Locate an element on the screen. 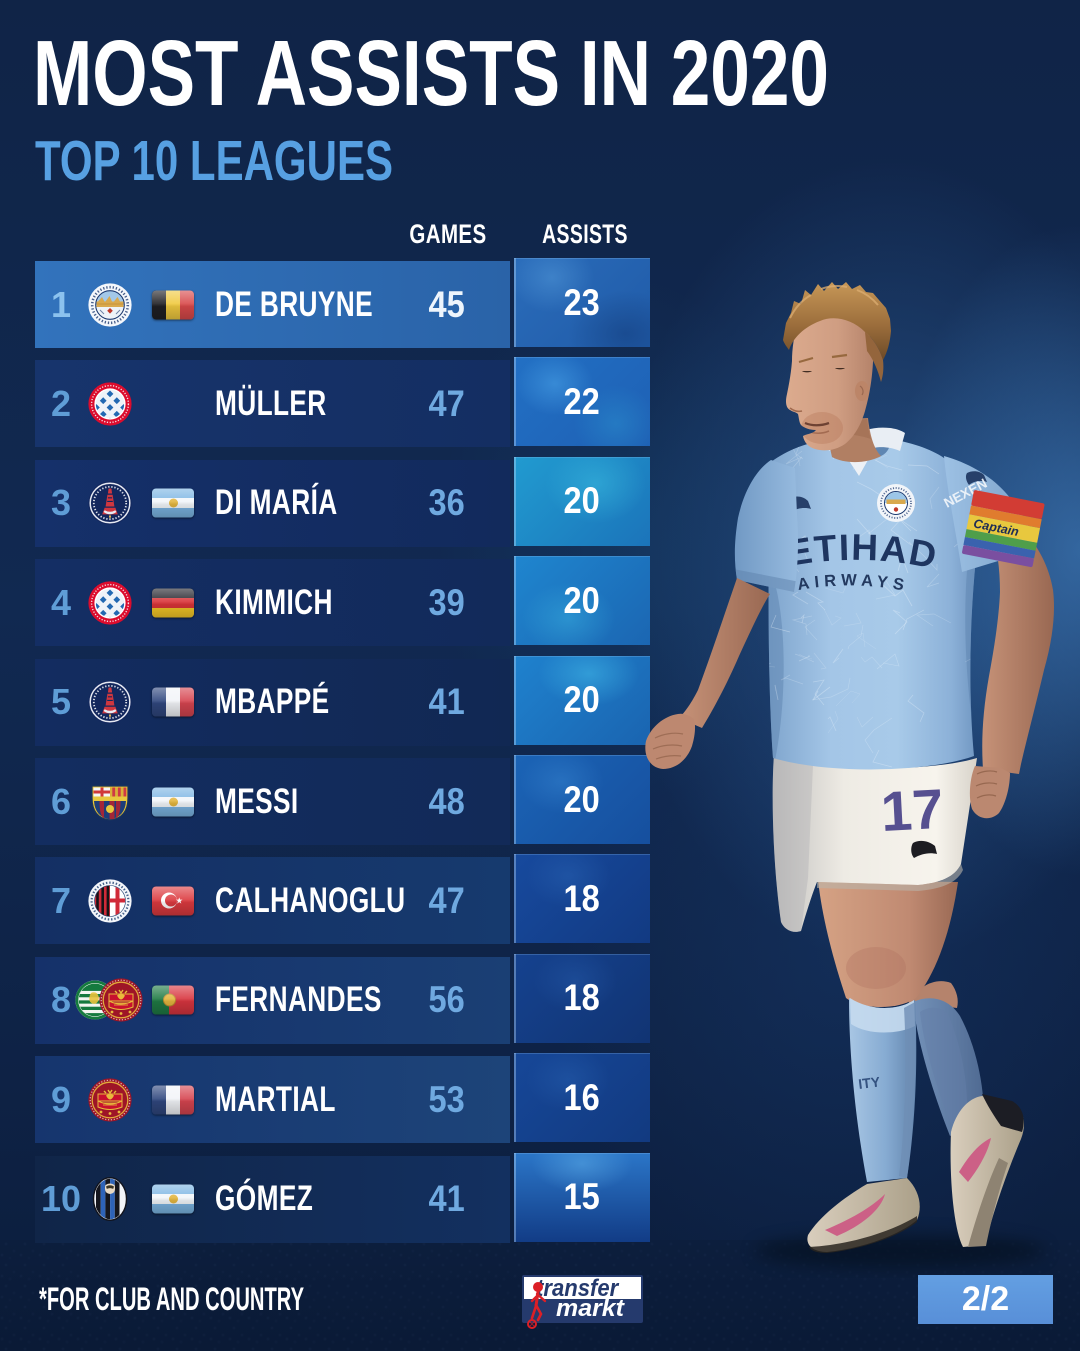 Image resolution: width=1080 pixels, height=1351 pixels. svg-text: ITY is located at coordinates (869, 1082).